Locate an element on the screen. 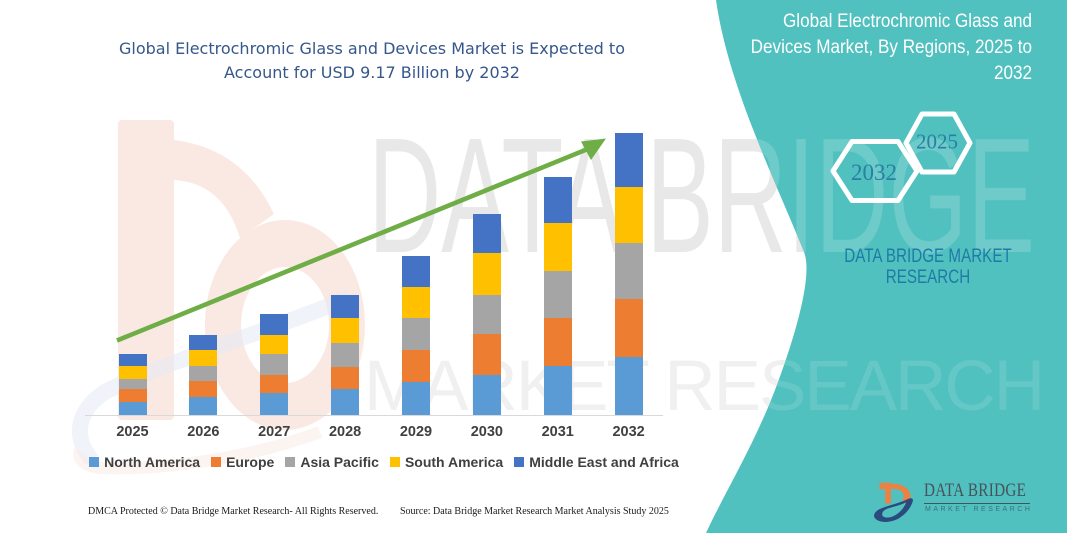 The width and height of the screenshot is (1067, 533). bar-segment-2032-europe is located at coordinates (628, 328).